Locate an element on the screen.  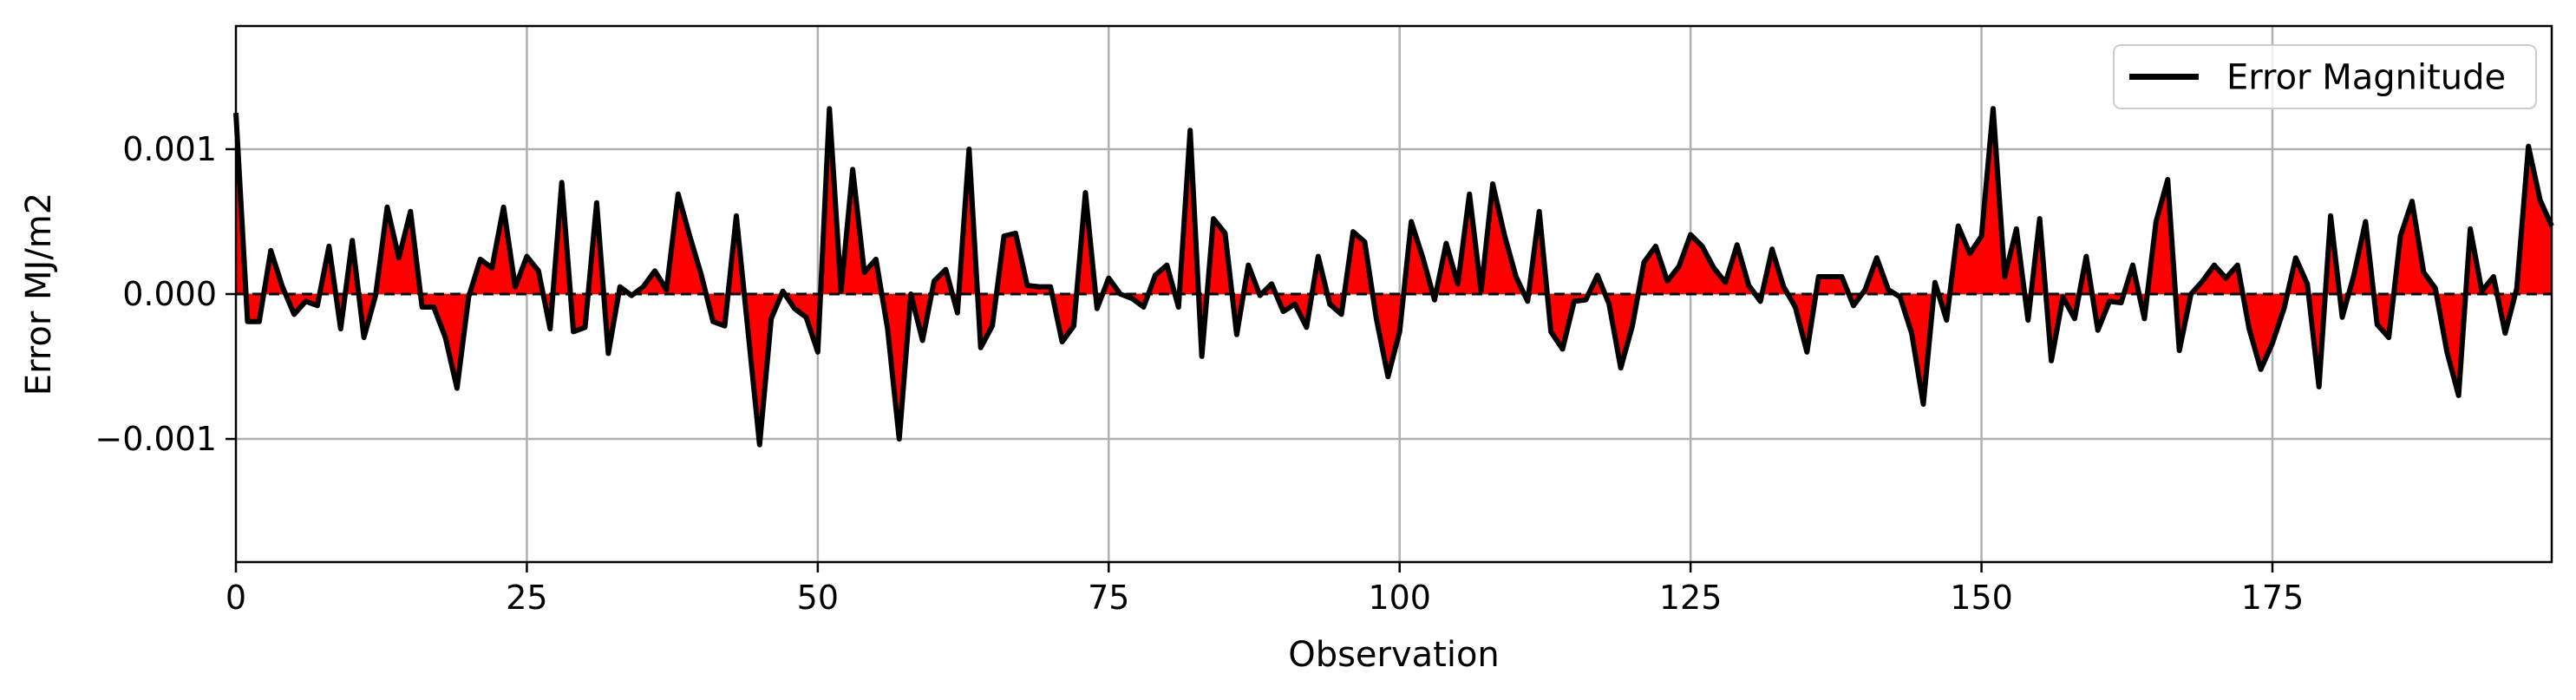
y-tick-label-0: −0.001 is located at coordinates (156, 439).